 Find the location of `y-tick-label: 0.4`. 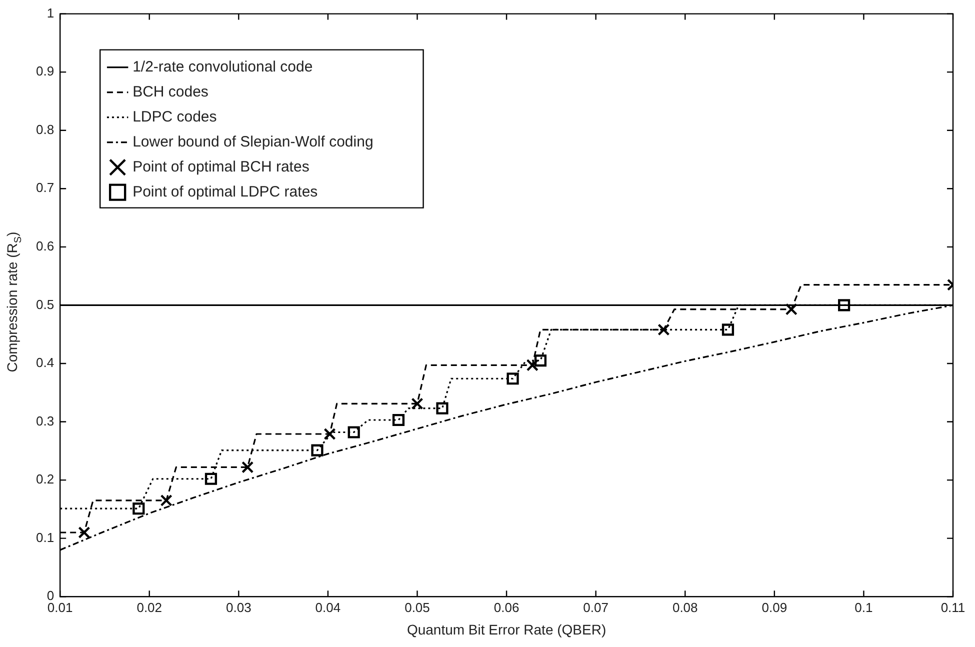

y-tick-label: 0.4 is located at coordinates (45, 362).